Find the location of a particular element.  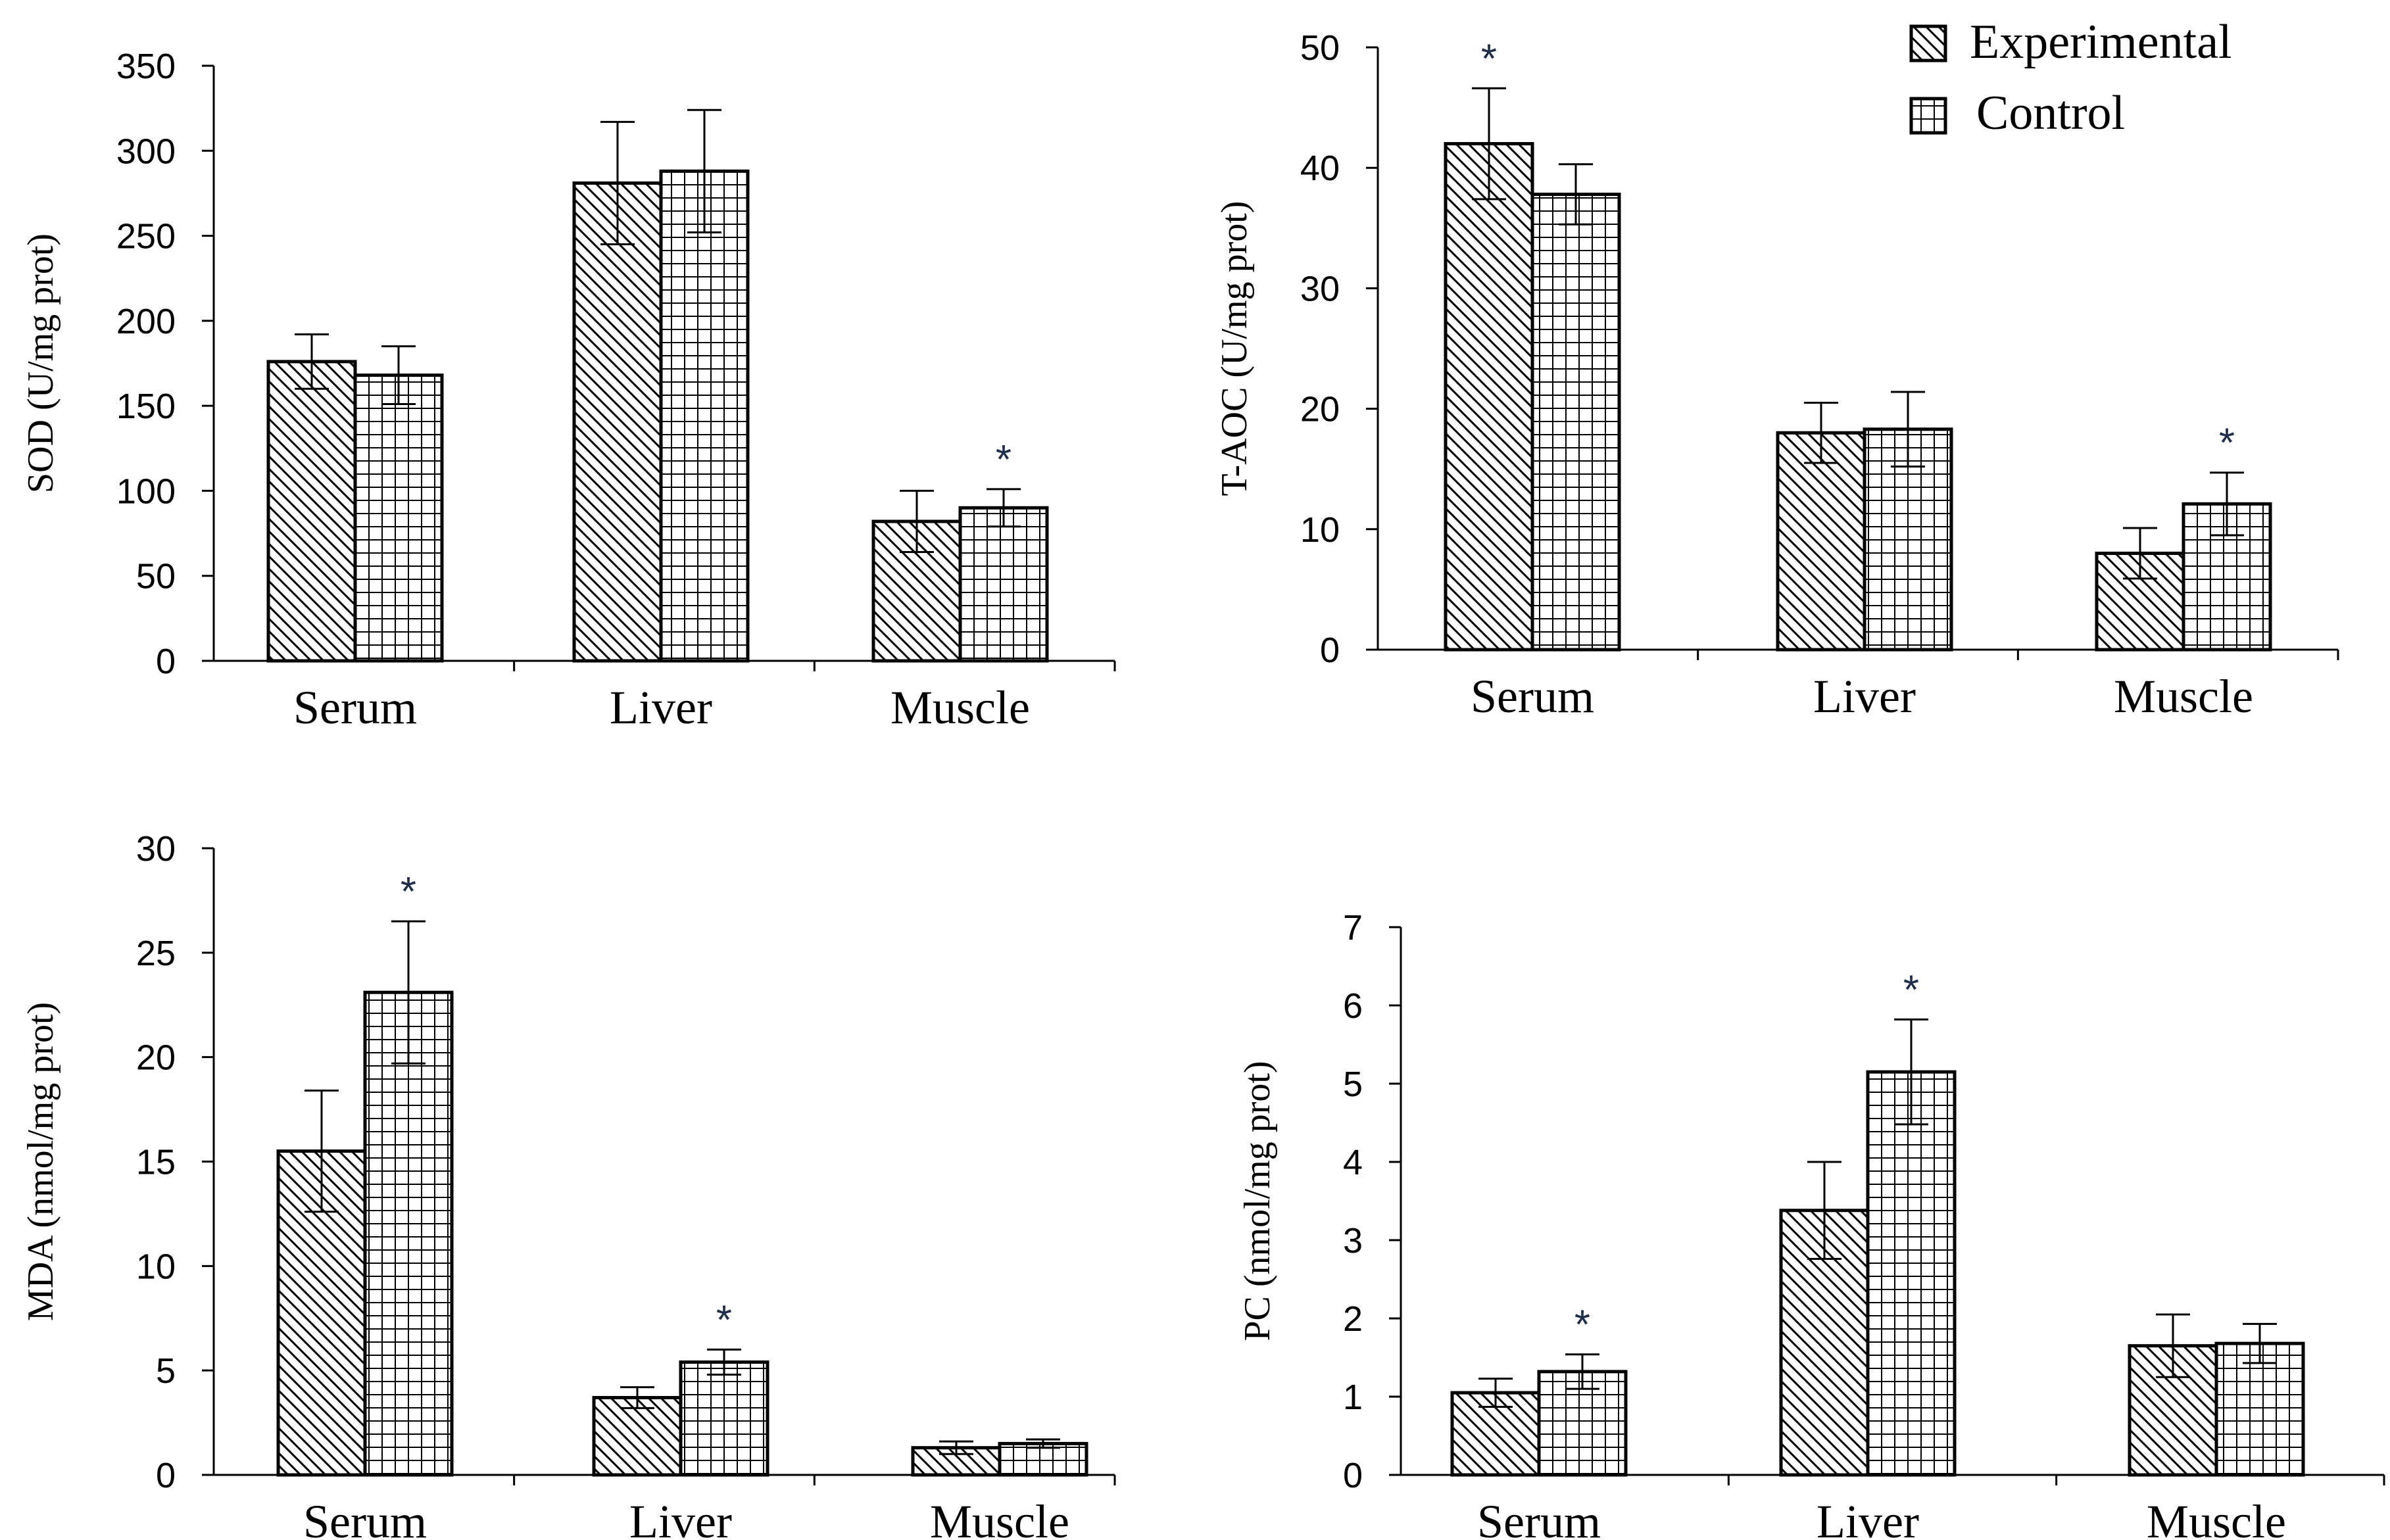

y-tick-label: 15 is located at coordinates (156, 1162).